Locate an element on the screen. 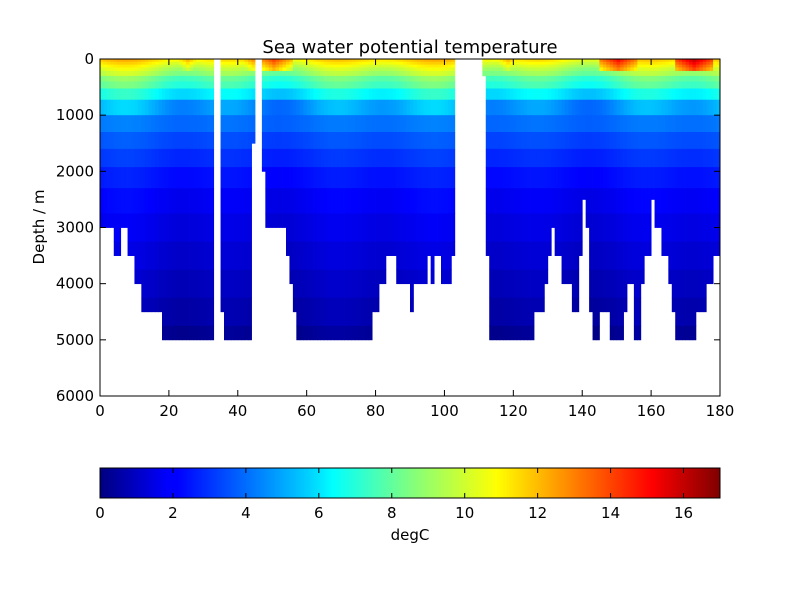  colorbar-tick-label: 14 is located at coordinates (610, 513).